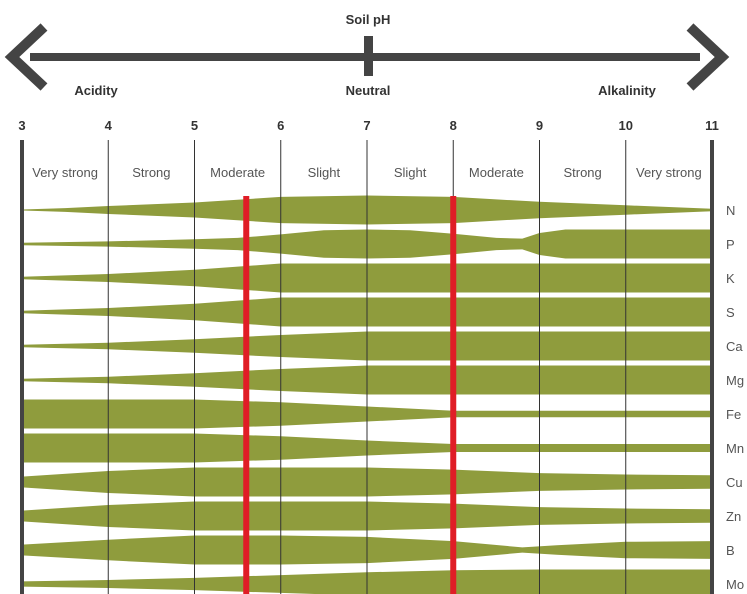 The image size is (747, 594). I want to click on nutrient-label-mn: Mn, so click(735, 448).